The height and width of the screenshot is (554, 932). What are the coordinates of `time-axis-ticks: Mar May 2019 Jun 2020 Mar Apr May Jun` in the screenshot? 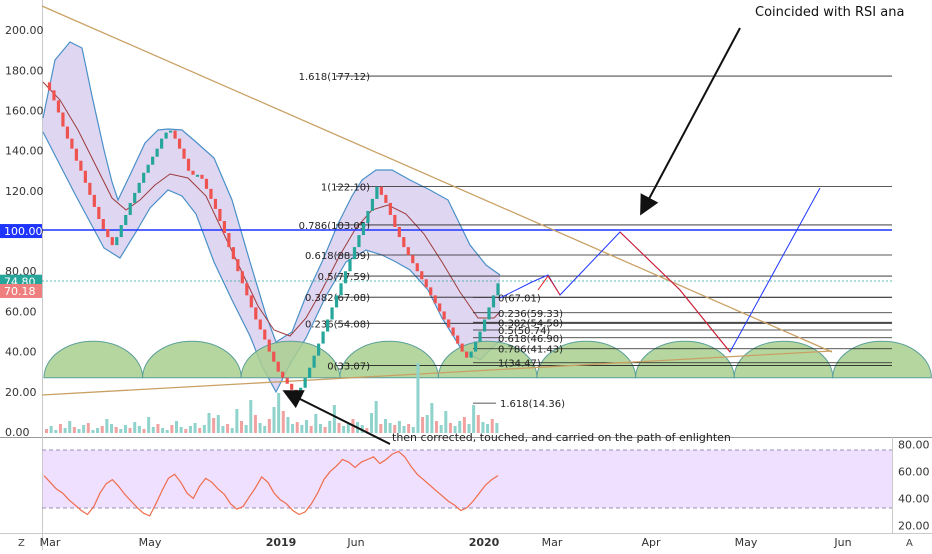 It's located at (446, 542).